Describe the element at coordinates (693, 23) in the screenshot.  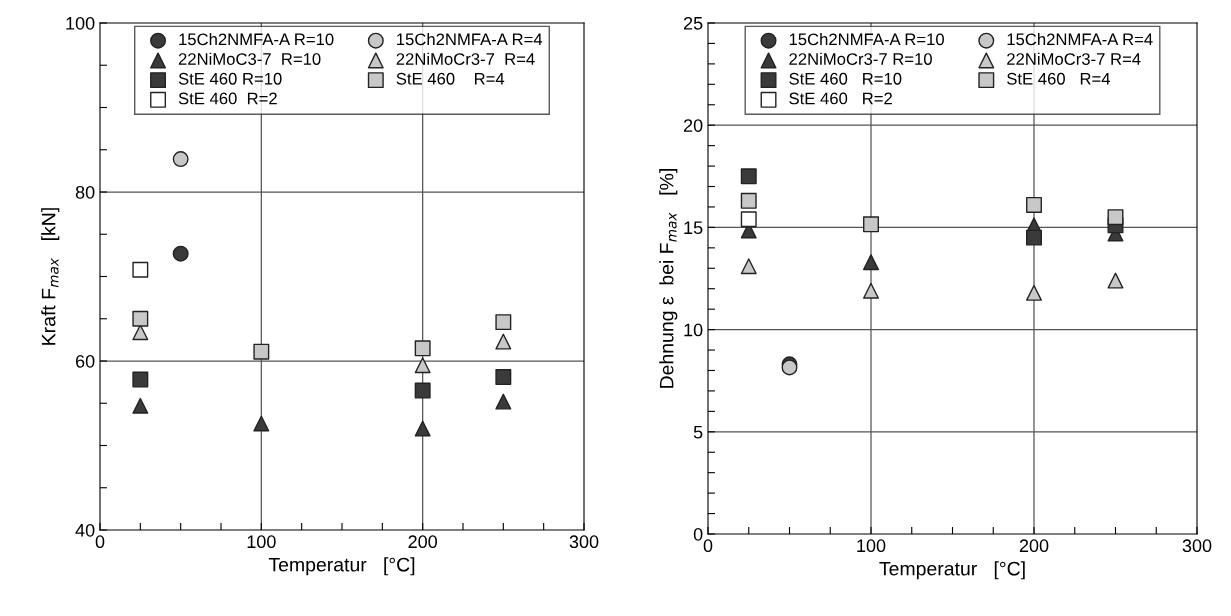
I see `y-tick-label: 25` at that location.